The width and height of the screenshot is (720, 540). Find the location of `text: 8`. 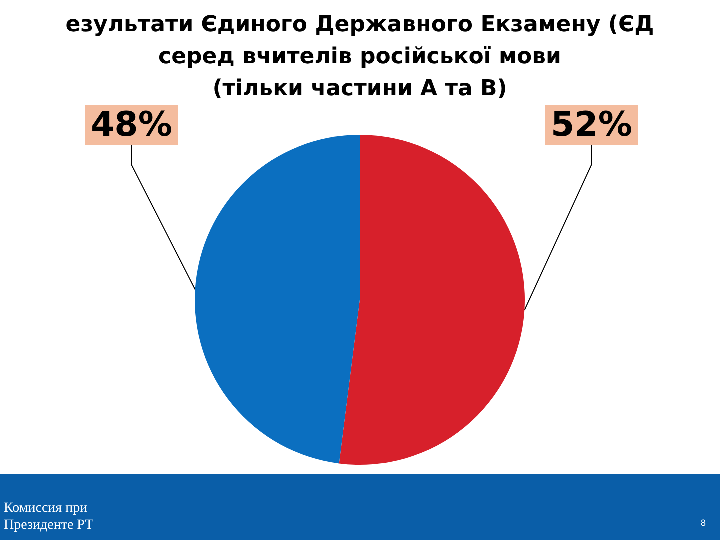

text: 8 is located at coordinates (703, 523).